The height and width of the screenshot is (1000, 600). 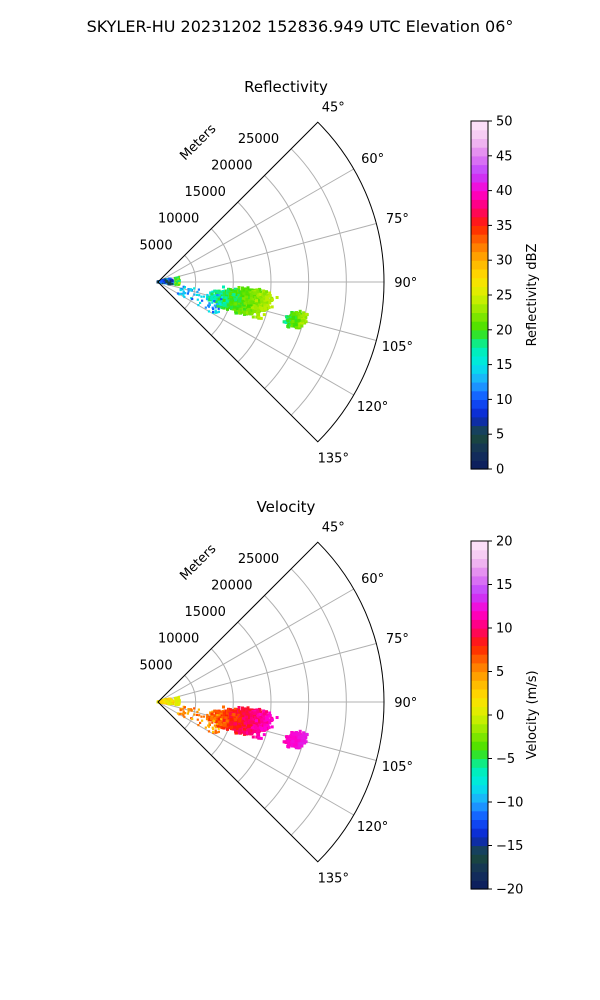 I want to click on colorbar-tick-label: 5, so click(x=500, y=435).